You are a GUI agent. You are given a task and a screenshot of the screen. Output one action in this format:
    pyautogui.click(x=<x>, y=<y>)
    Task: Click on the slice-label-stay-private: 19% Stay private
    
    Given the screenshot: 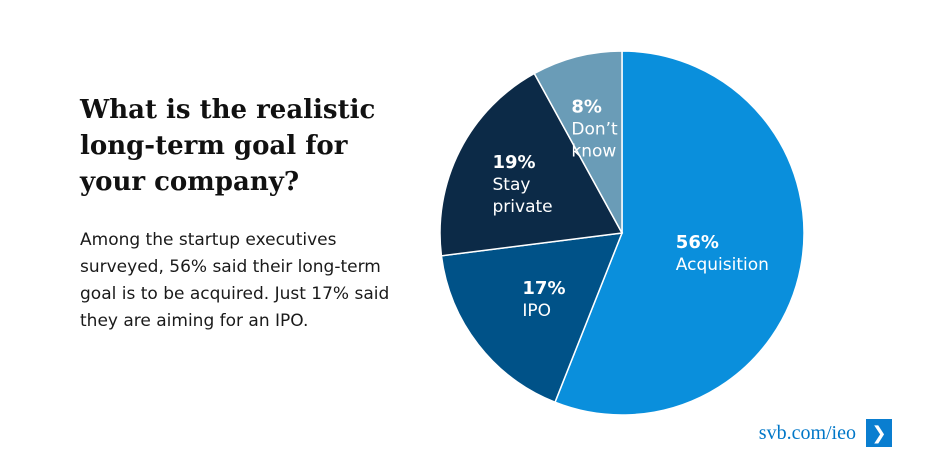 What is the action you would take?
    pyautogui.click(x=523, y=184)
    